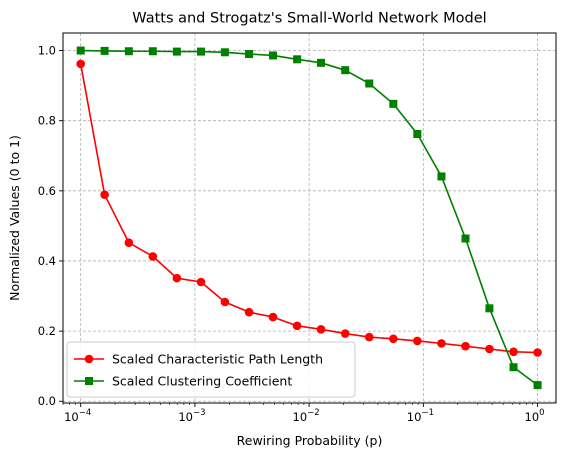 The height and width of the screenshot is (459, 567). Describe the element at coordinates (47, 331) in the screenshot. I see `y-tick-label: 0.2` at that location.